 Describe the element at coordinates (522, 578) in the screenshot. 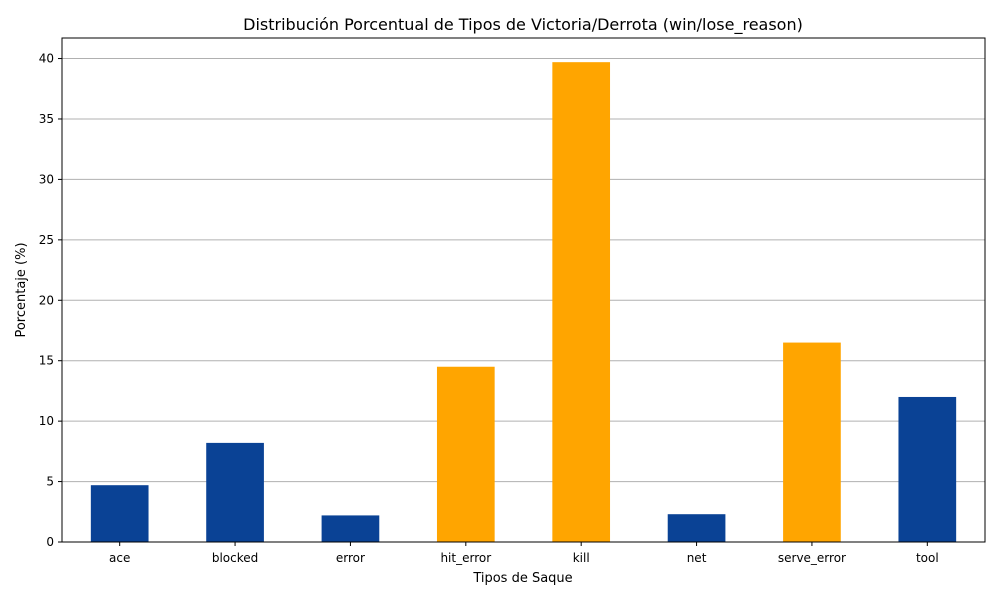

I see `x-axis-label: Tipos de Saque` at that location.